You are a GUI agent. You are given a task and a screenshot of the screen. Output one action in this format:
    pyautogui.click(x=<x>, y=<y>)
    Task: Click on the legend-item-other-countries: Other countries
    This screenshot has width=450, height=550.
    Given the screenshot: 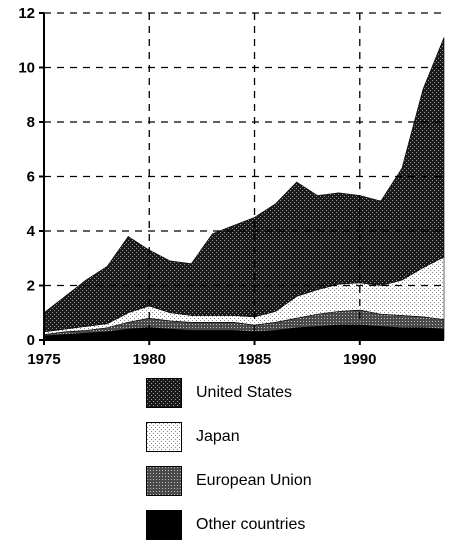 What is the action you would take?
    pyautogui.click(x=276, y=528)
    